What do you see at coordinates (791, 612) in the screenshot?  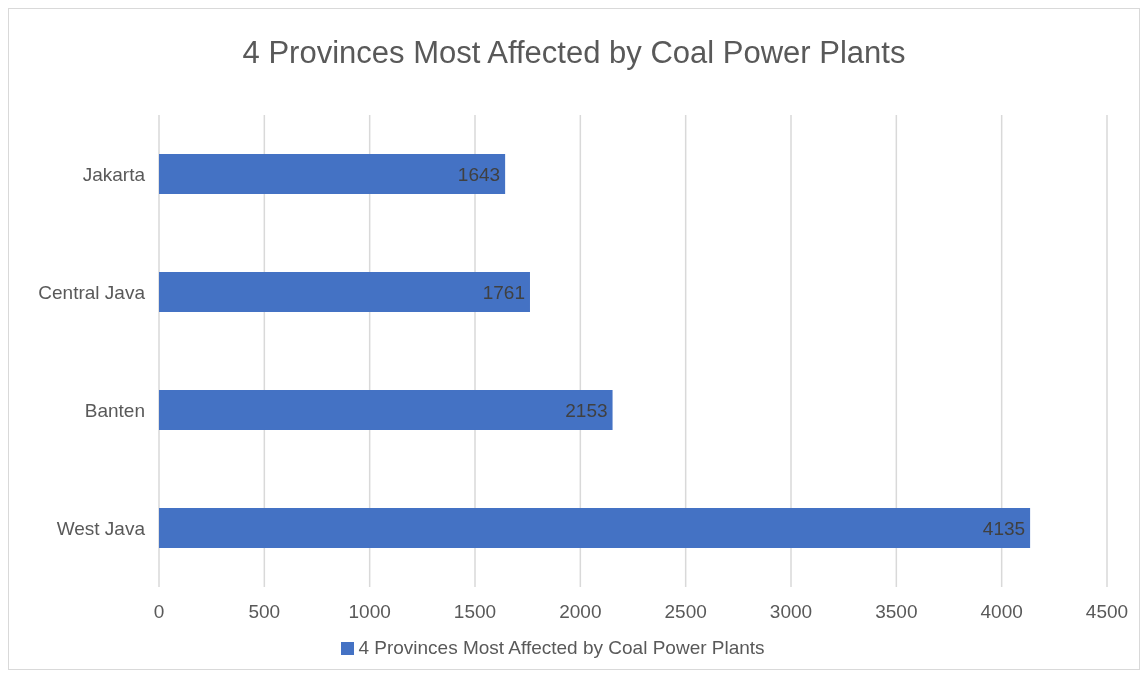 I see `x-tick-label: 3000` at bounding box center [791, 612].